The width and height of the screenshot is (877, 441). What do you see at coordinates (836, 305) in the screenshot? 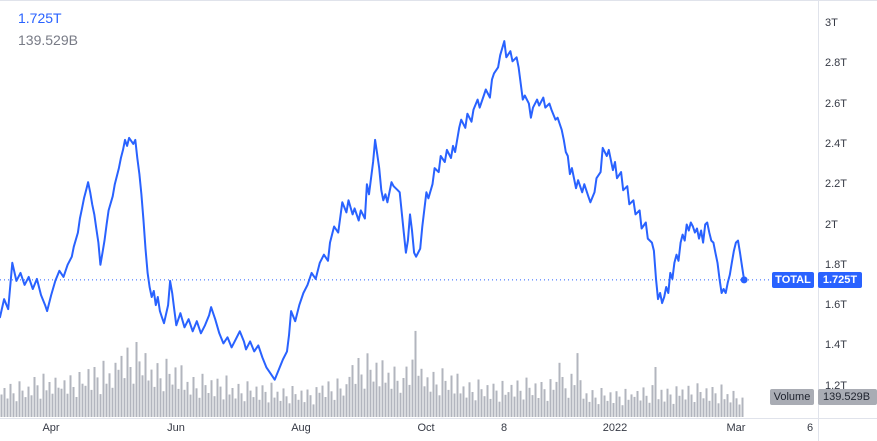
I see `price-axis-label: 1.6T` at bounding box center [836, 305].